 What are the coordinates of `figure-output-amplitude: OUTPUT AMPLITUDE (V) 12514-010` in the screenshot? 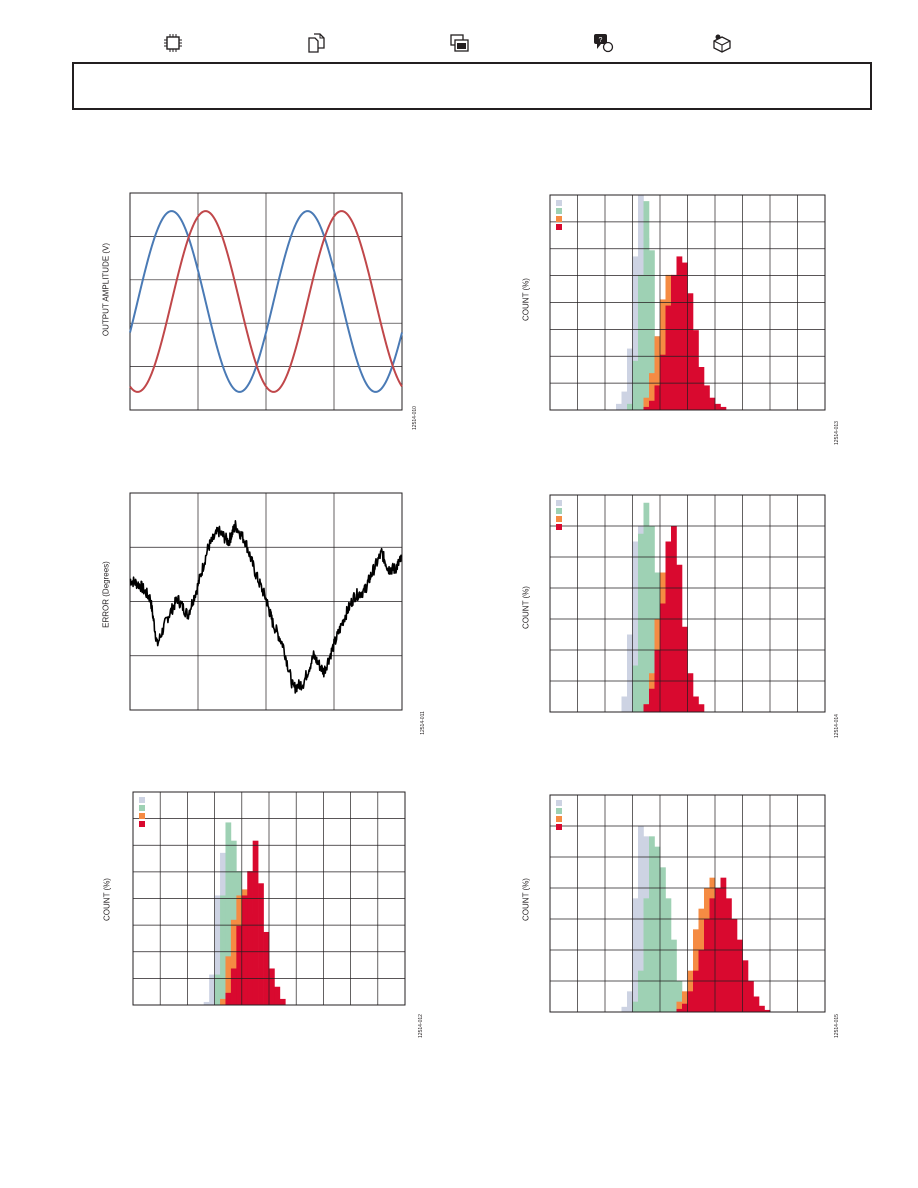 It's located at (270, 317).